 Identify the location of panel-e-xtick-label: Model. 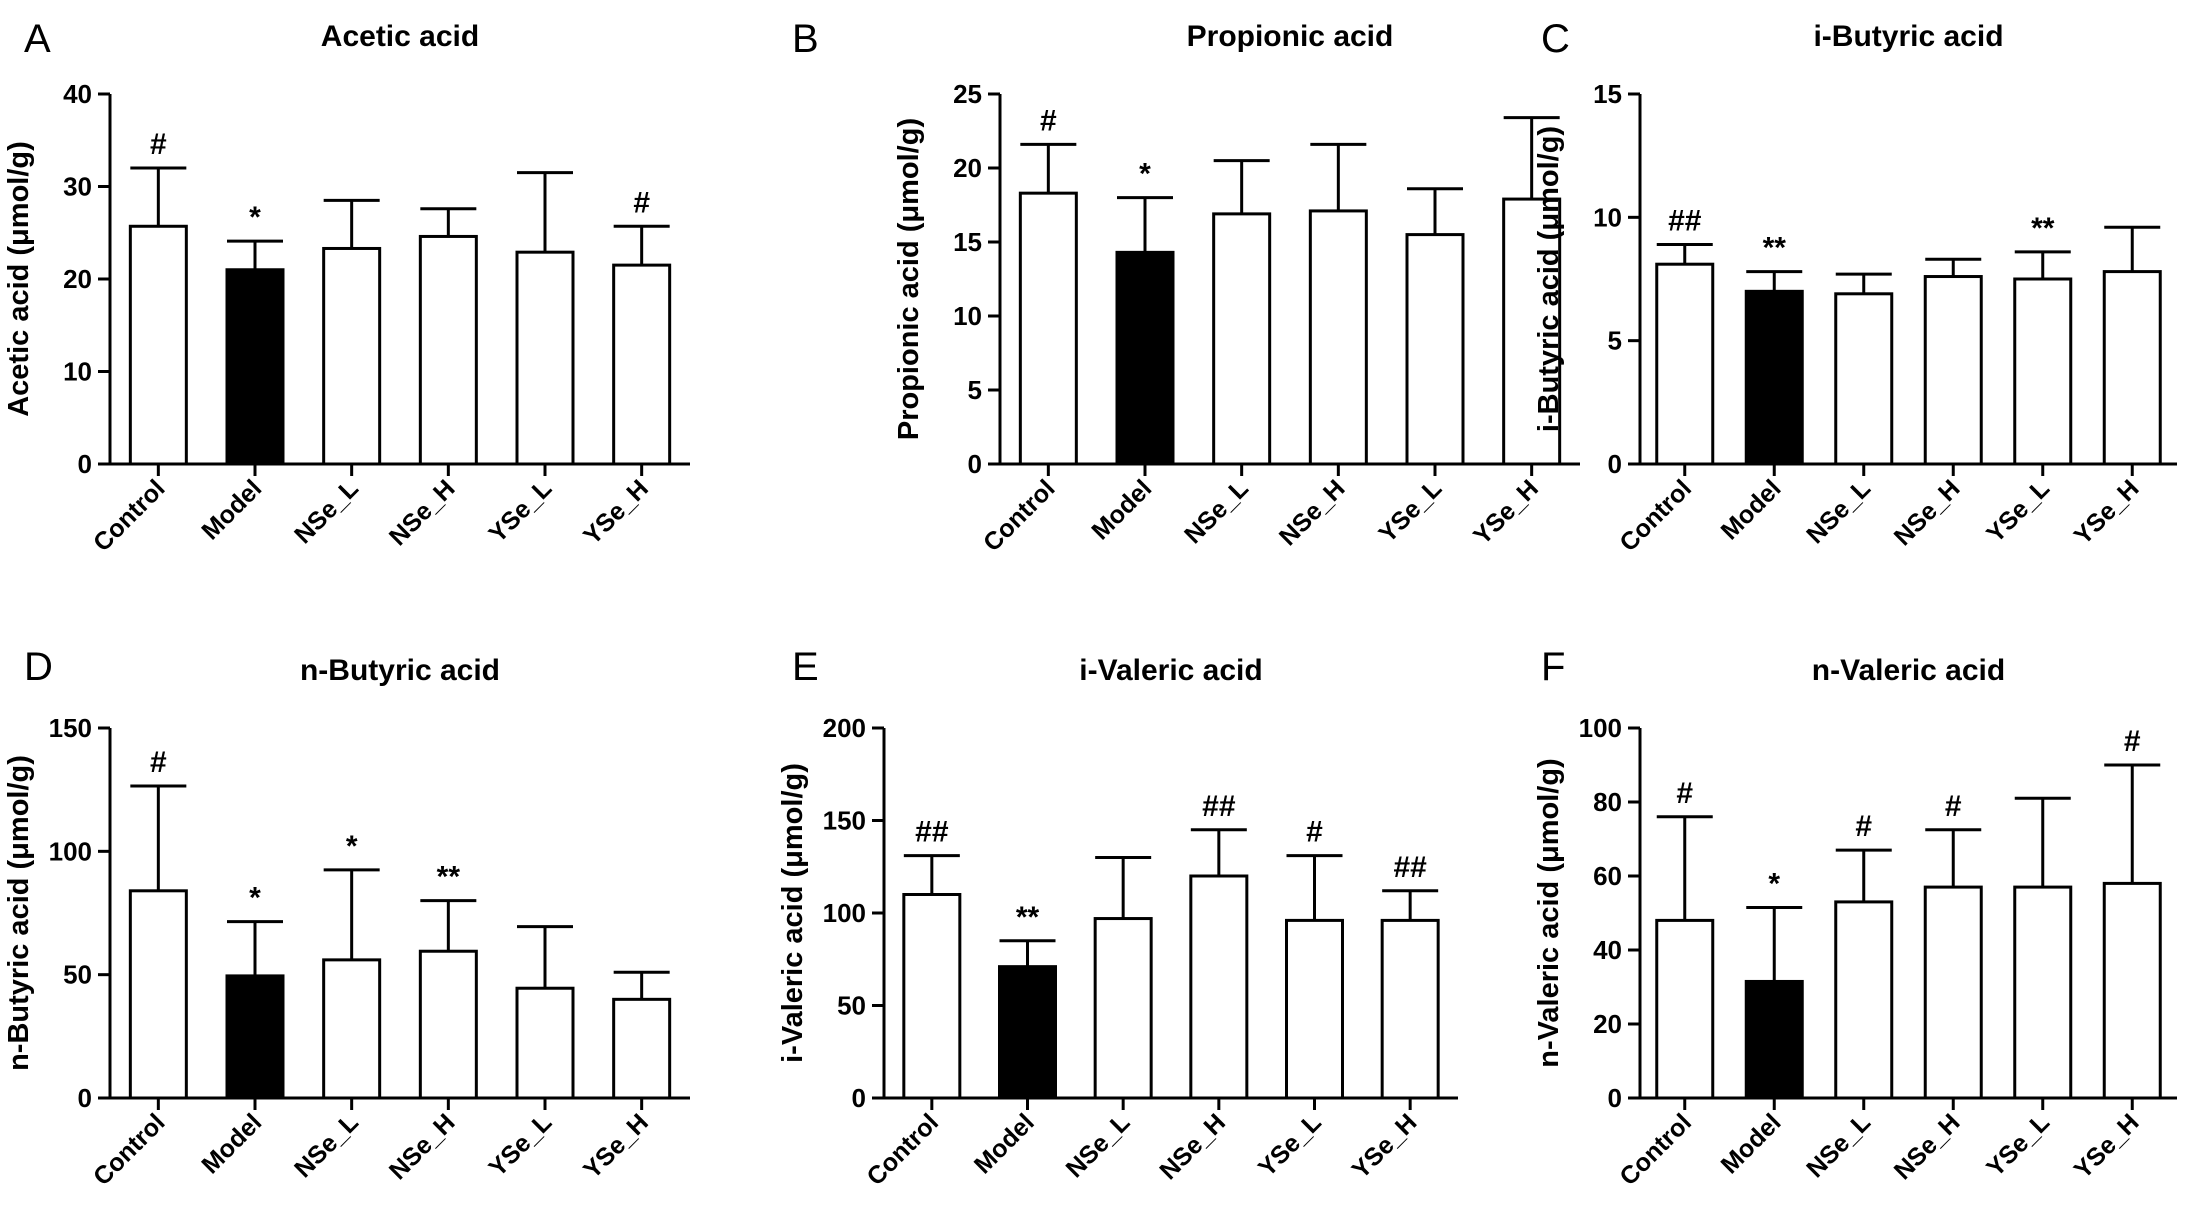
(1004, 1143).